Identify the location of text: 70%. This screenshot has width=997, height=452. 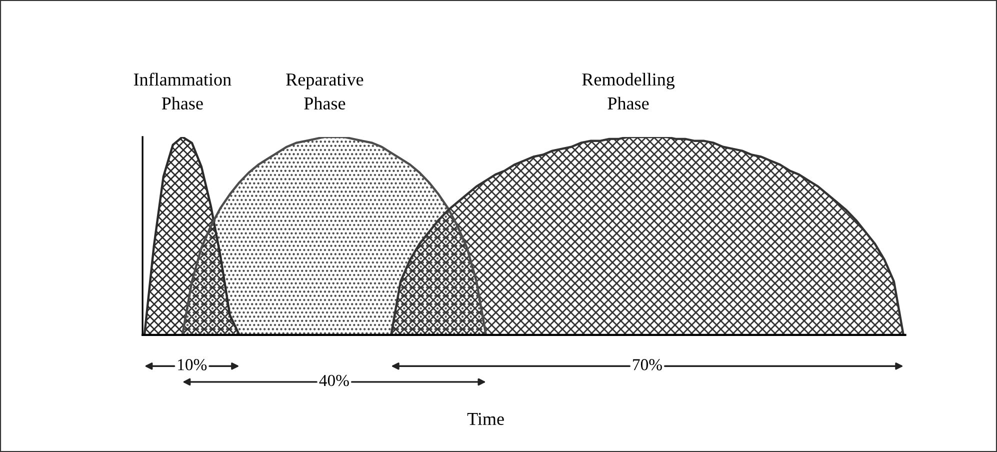
(647, 364).